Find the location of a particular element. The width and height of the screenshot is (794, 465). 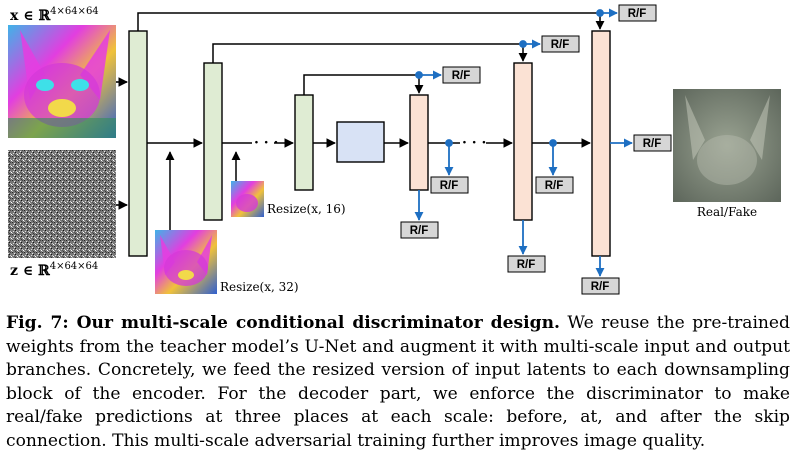

resize-16-image is located at coordinates (247, 199).